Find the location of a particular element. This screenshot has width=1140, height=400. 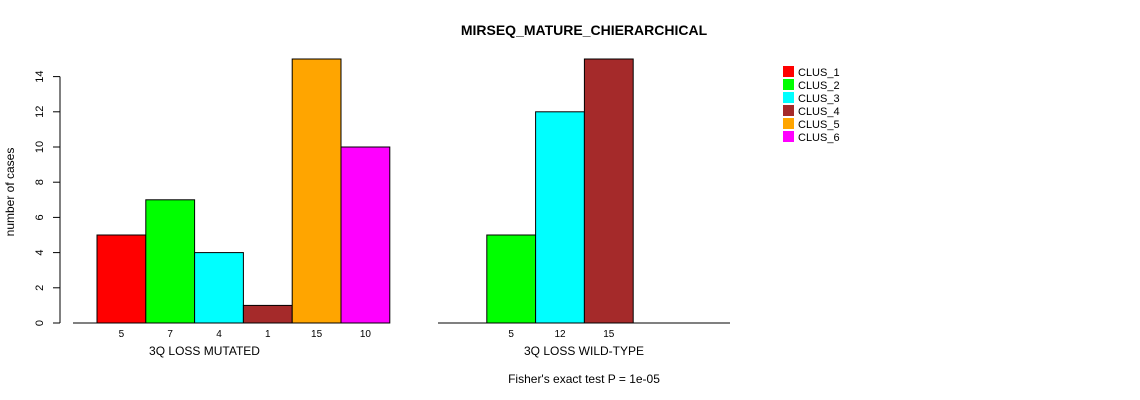

legend-item: CLUS_4 is located at coordinates (811, 111).